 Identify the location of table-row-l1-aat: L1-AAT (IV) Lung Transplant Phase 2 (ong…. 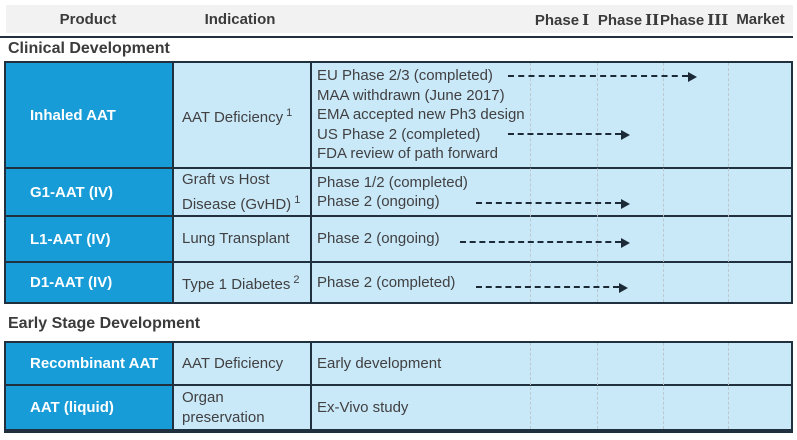
(398, 238).